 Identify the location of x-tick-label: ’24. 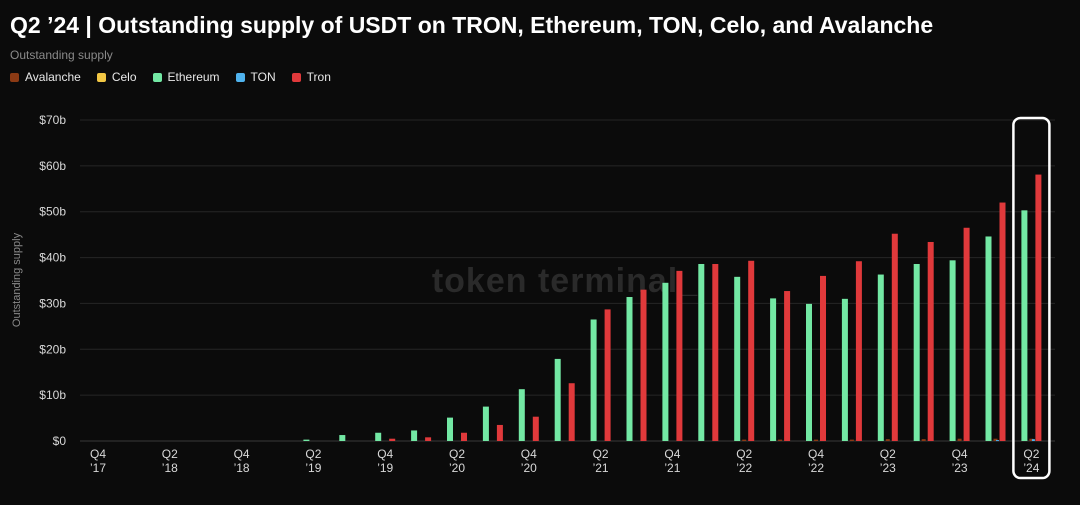
(1031, 468).